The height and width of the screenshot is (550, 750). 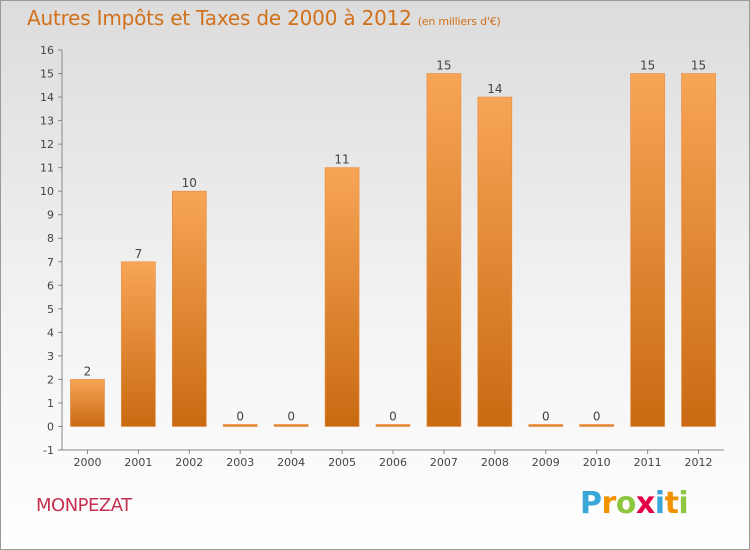 What do you see at coordinates (50, 403) in the screenshot?
I see `y-tick-label: 1` at bounding box center [50, 403].